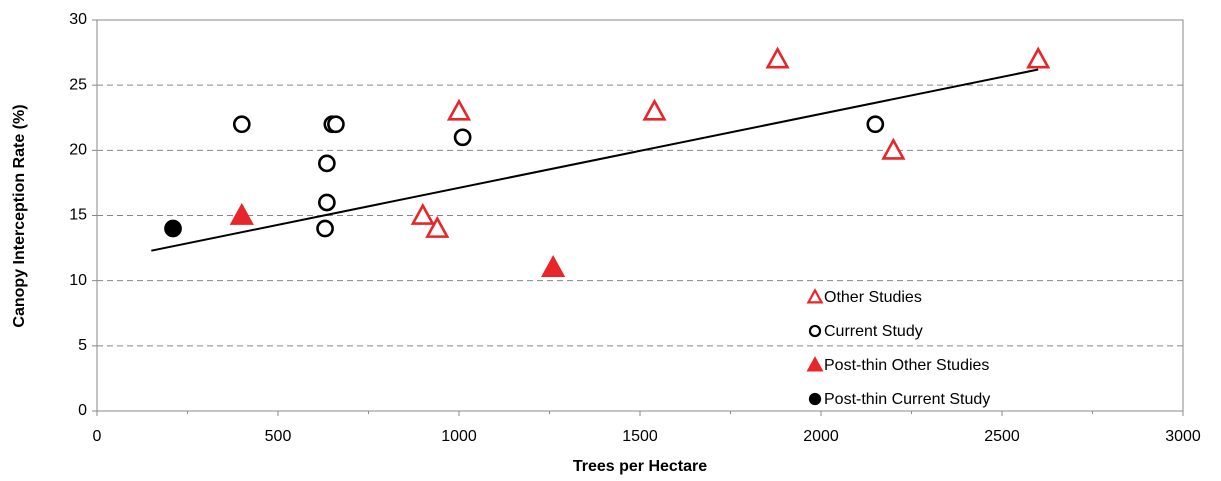 The image size is (1221, 481). What do you see at coordinates (82, 410) in the screenshot?
I see `y-tick-label: 0` at bounding box center [82, 410].